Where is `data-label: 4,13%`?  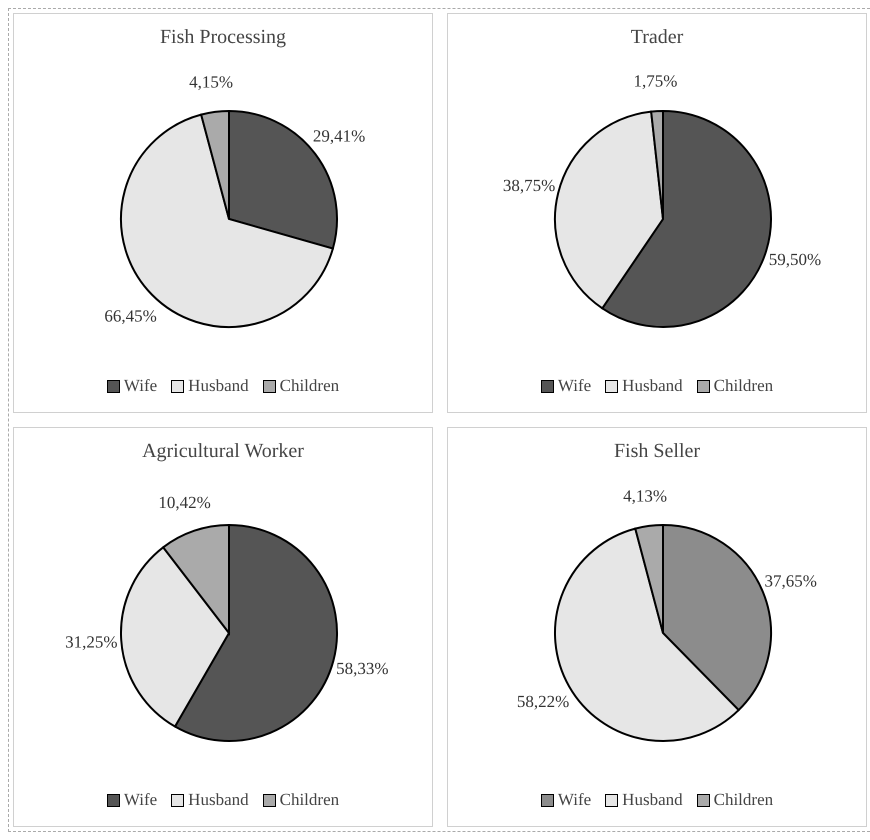
data-label: 4,13% is located at coordinates (645, 496).